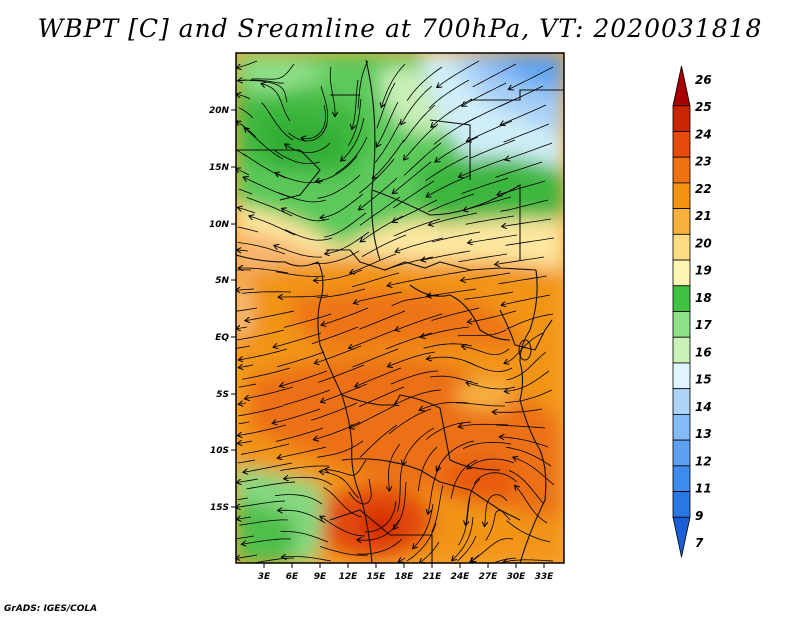 The height and width of the screenshot is (618, 800). Describe the element at coordinates (222, 309) in the screenshot. I see `latitude-axis: 20N 15N 10N 5N EQ 5S 10S 15S` at that location.